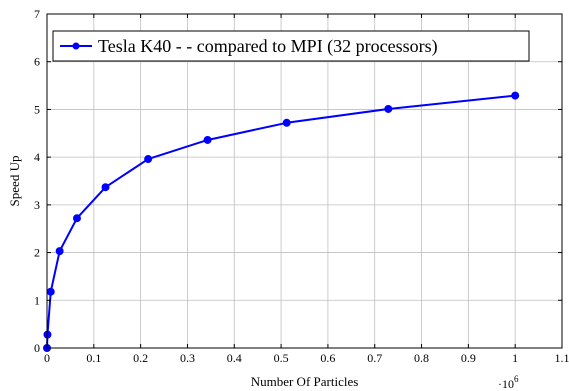  I want to click on x-axis-multiplier: ·106, so click(508, 382).